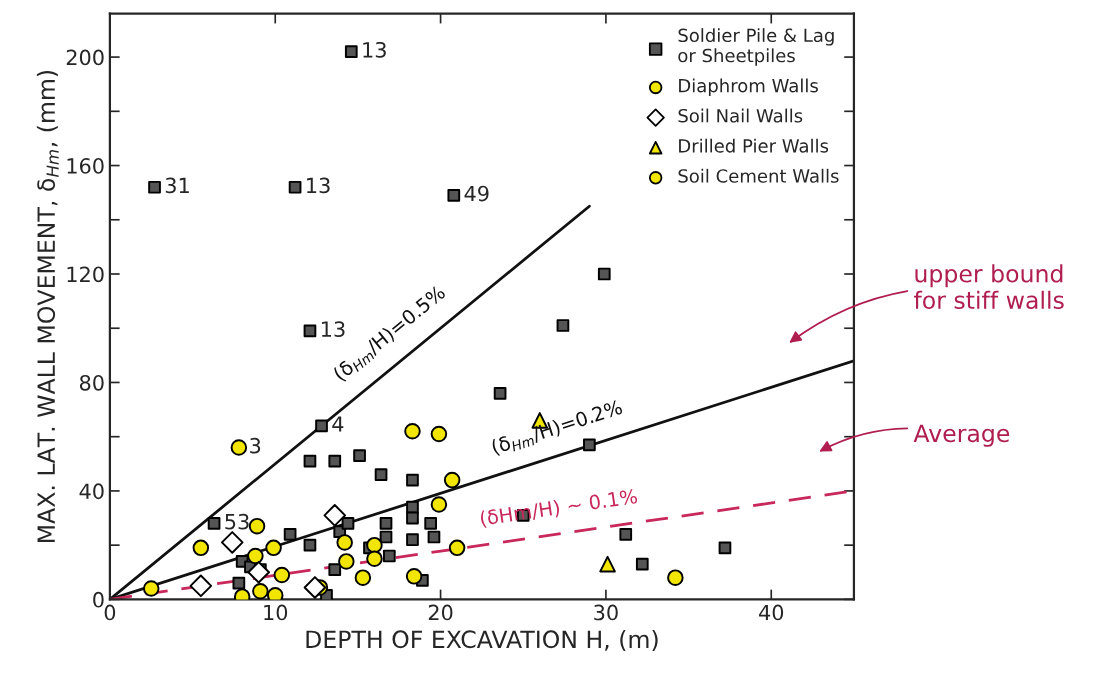 This screenshot has height=685, width=1099. I want to click on legend-label: Soil Nail Walls, so click(740, 115).